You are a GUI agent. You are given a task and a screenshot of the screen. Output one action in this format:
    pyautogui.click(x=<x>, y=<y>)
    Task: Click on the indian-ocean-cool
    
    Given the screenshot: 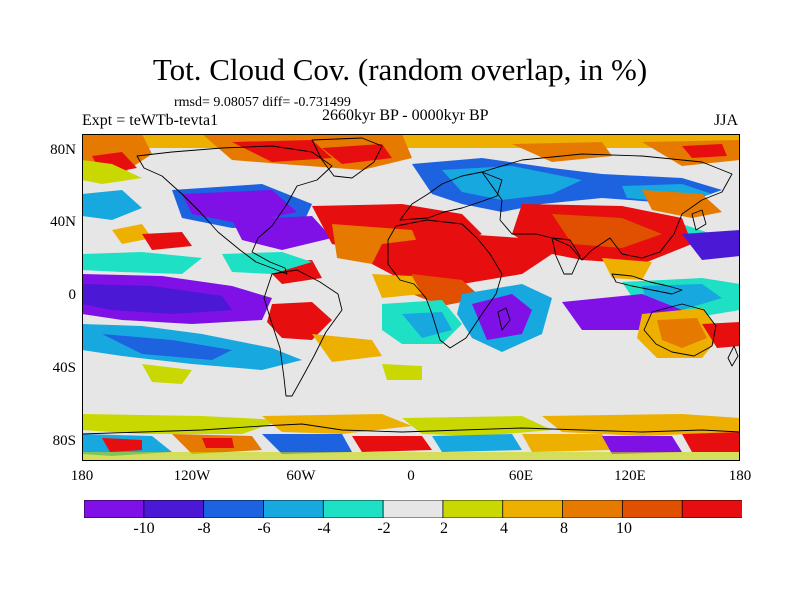 What is the action you would take?
    pyautogui.click(x=467, y=318)
    